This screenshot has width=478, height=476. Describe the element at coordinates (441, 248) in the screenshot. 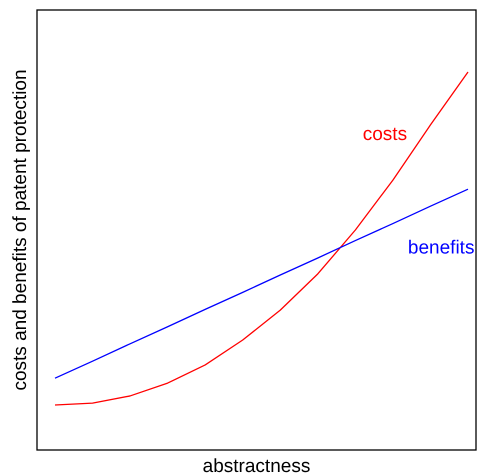

I see `series-label: benefits` at that location.